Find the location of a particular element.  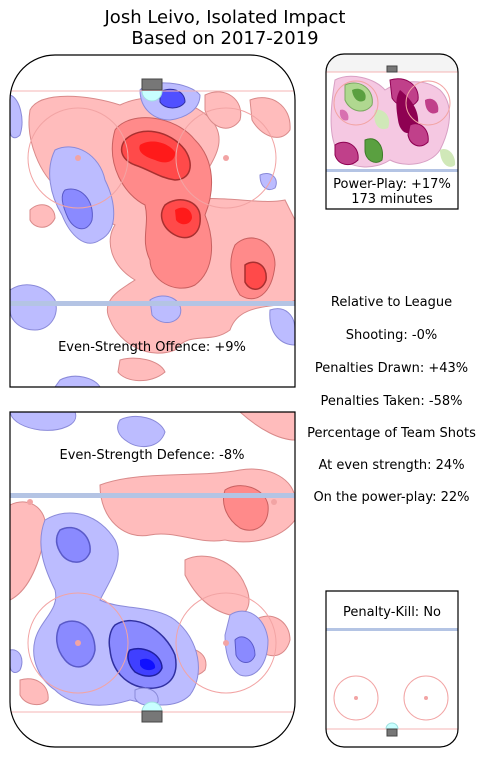

ev-offence-label: Even-Strength Offence: +9% is located at coordinates (152, 347).